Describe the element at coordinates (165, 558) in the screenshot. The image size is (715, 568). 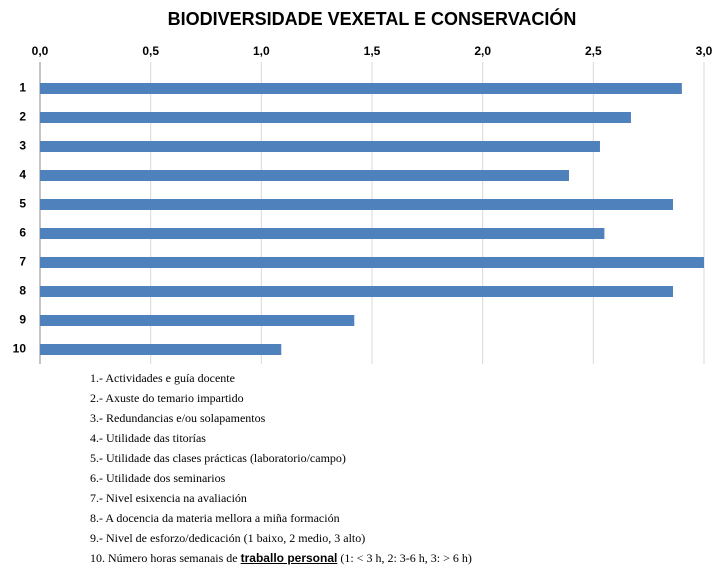
I see `note-text: 10. Número horas semanais de` at that location.